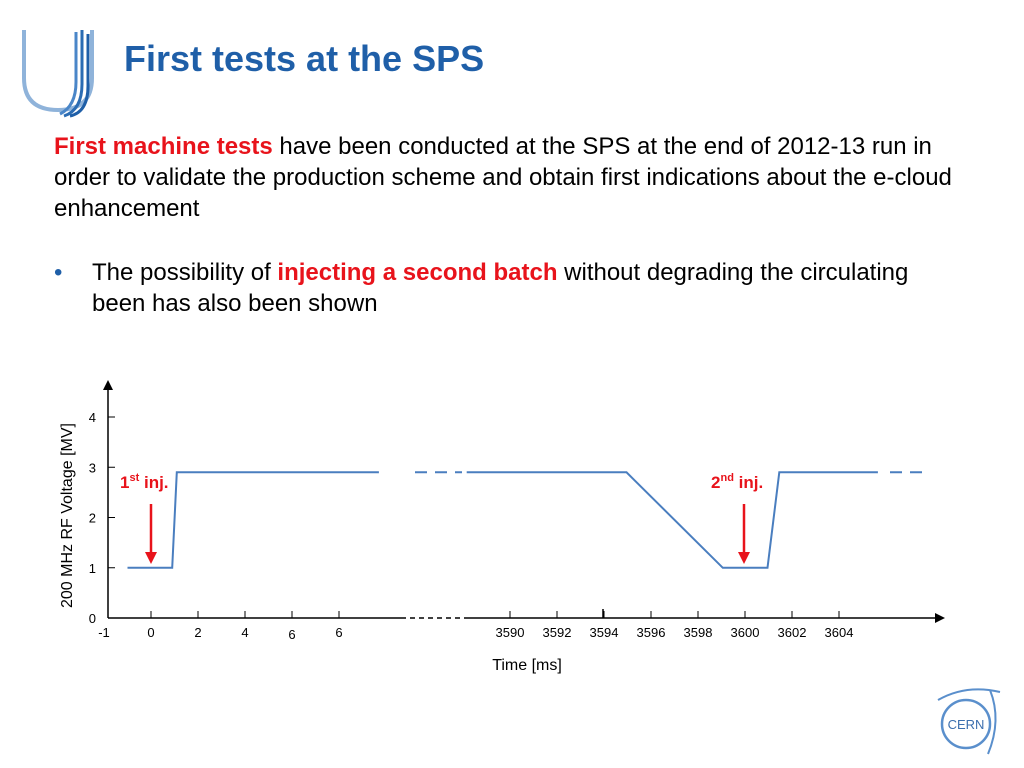  I want to click on x-tick-label: 4, so click(244, 632).